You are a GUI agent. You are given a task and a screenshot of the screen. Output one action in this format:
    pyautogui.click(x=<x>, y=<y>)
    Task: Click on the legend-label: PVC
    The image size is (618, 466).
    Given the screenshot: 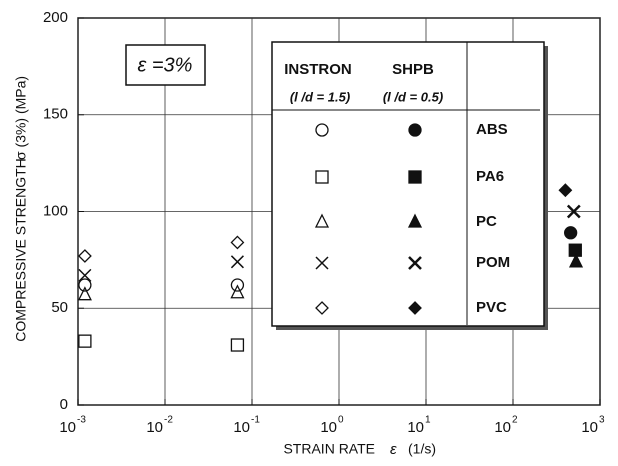 What is the action you would take?
    pyautogui.click(x=491, y=307)
    